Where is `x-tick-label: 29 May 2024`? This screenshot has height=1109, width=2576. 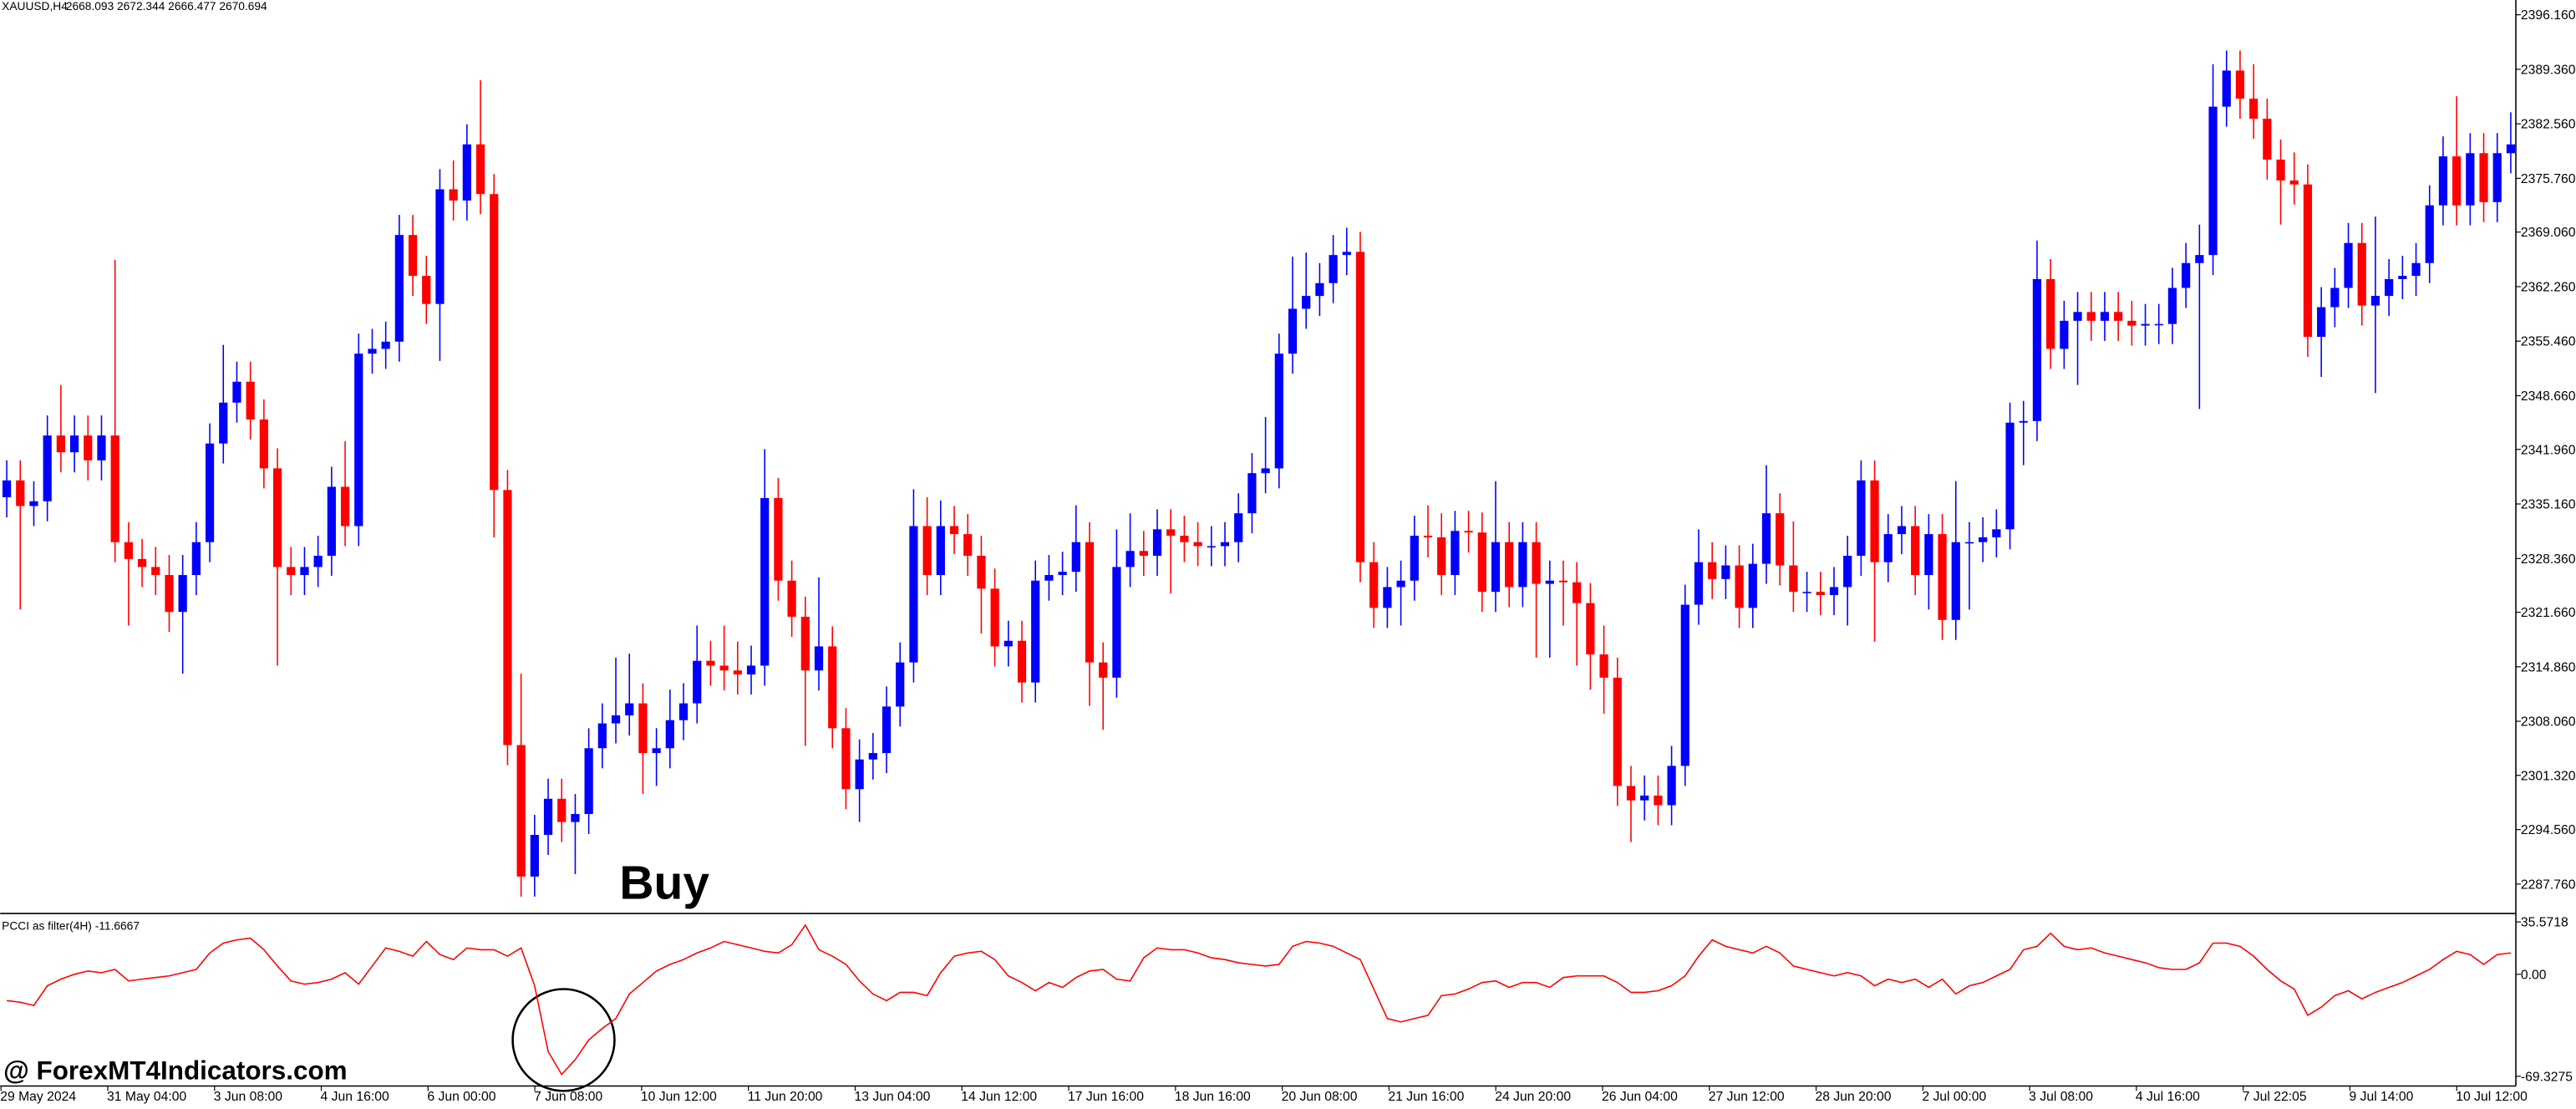 x-tick-label: 29 May 2024 is located at coordinates (38, 1097).